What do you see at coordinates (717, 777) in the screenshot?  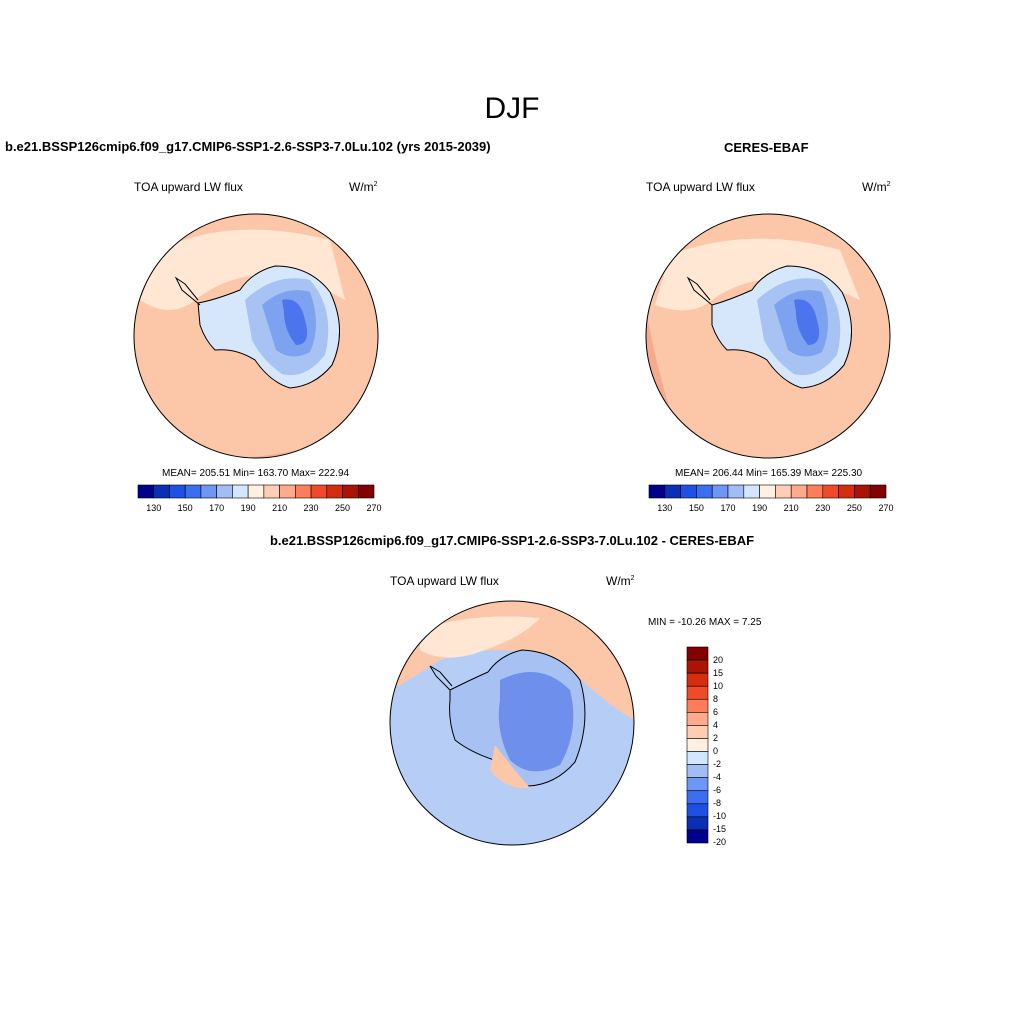 I see `colorbar-tick-label: -4` at bounding box center [717, 777].